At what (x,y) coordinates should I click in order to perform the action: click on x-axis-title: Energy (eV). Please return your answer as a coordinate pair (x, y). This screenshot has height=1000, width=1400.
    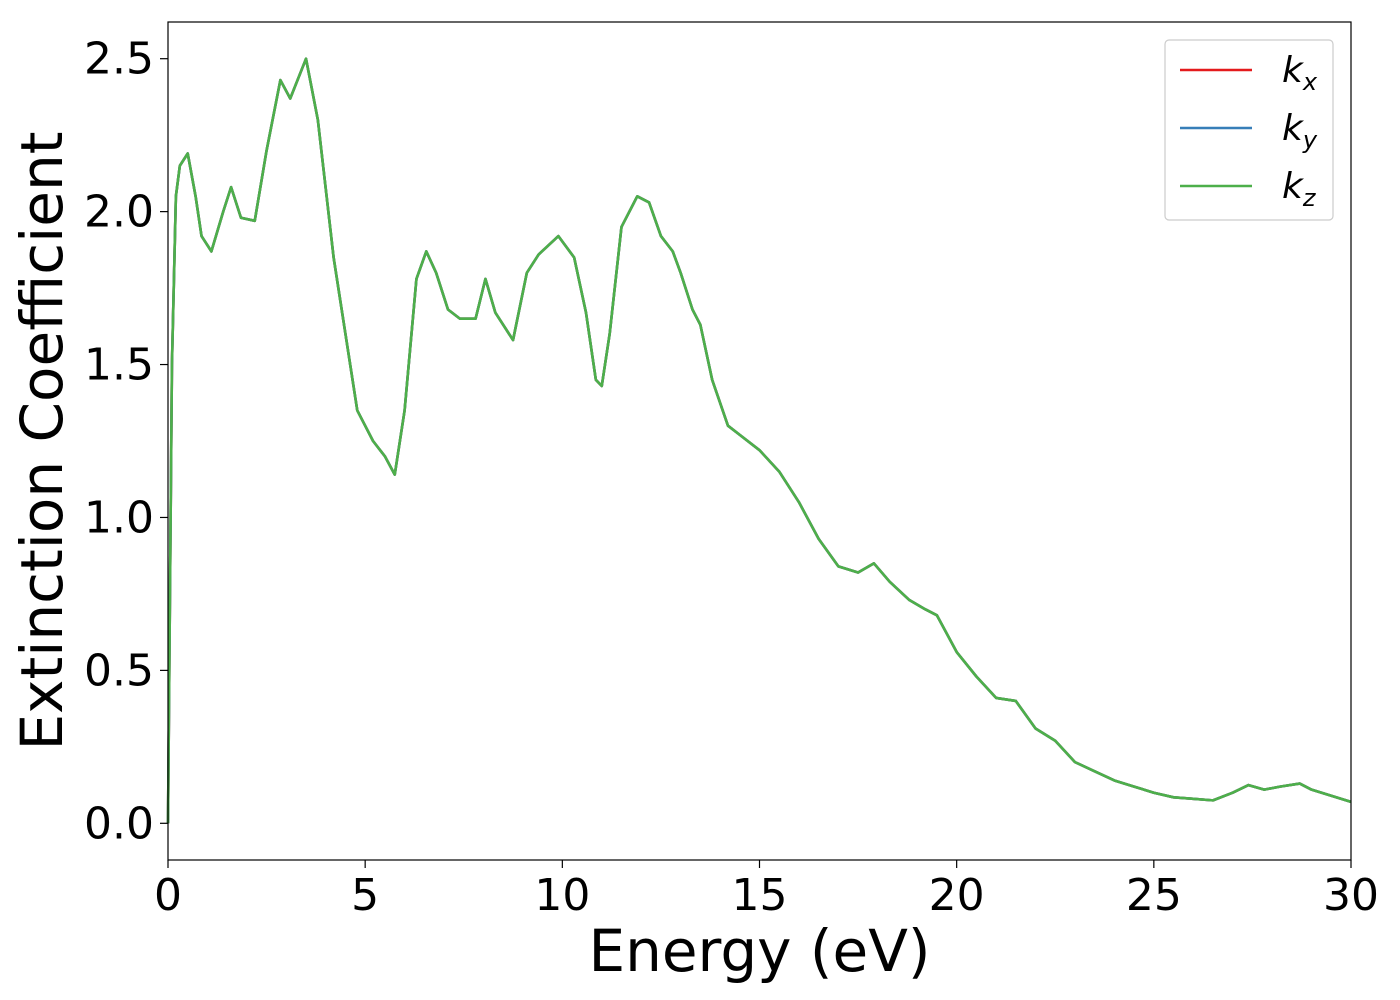
    Looking at the image, I should click on (759, 951).